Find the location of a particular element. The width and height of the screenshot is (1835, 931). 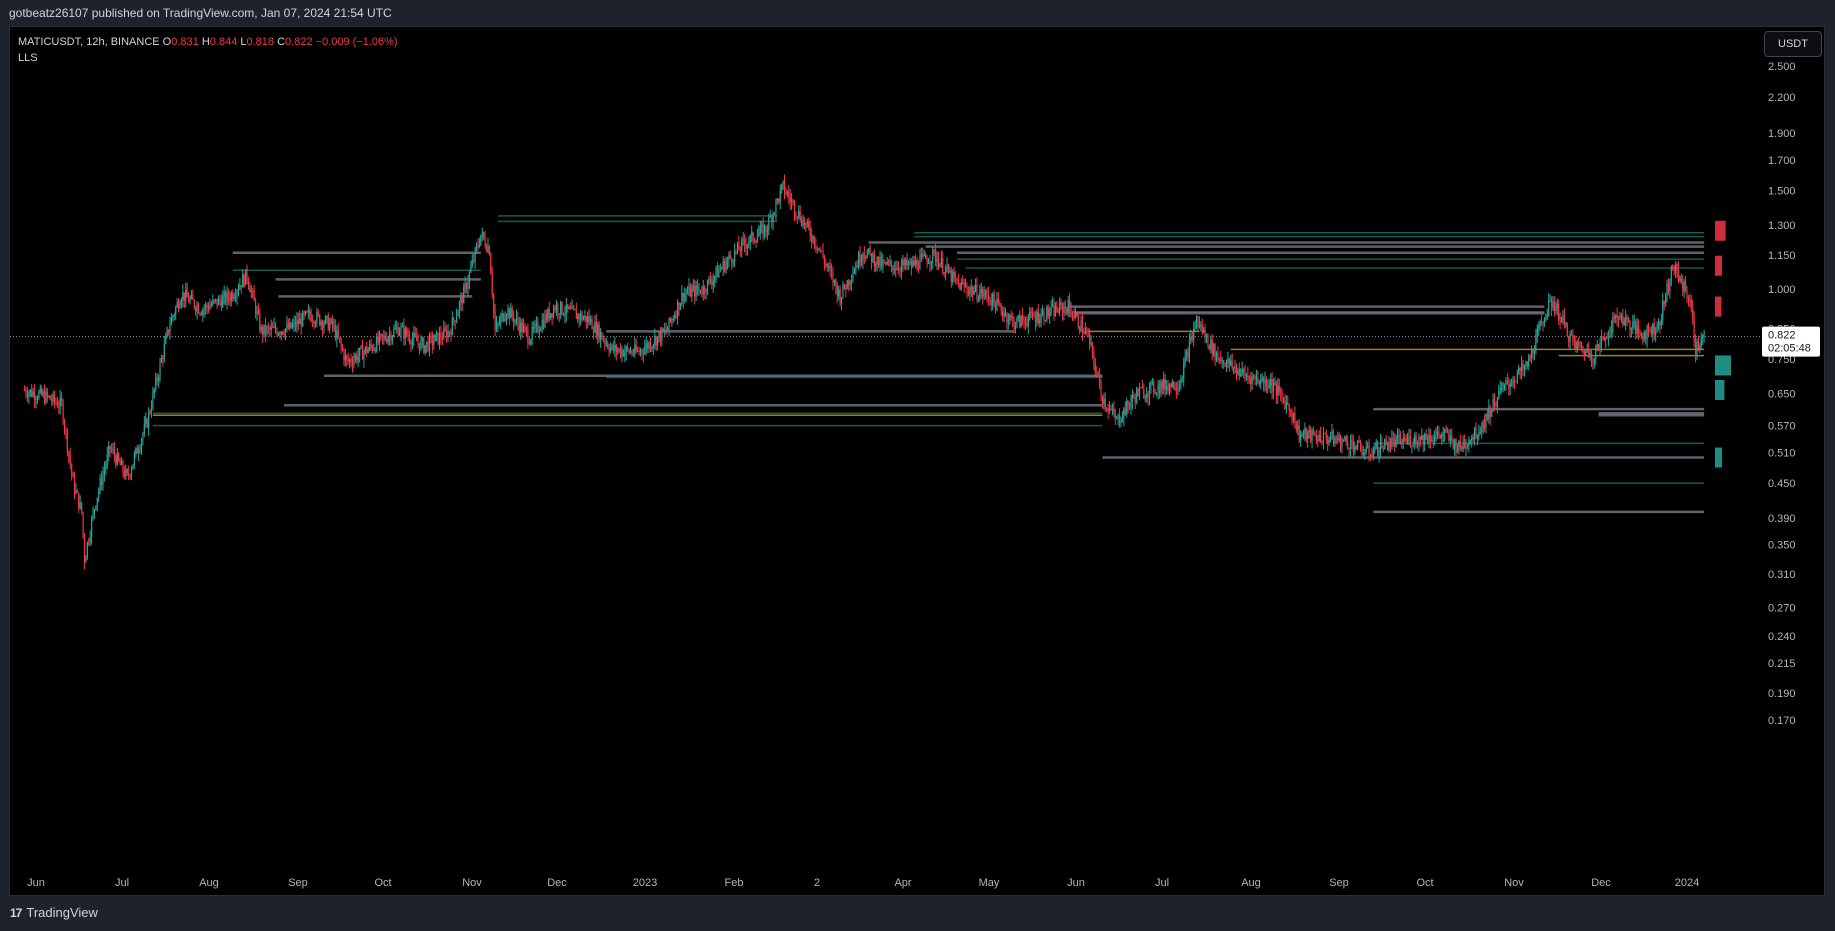

symbol-label: MATICUSDT, 12h, BINANCE is located at coordinates (89, 42).